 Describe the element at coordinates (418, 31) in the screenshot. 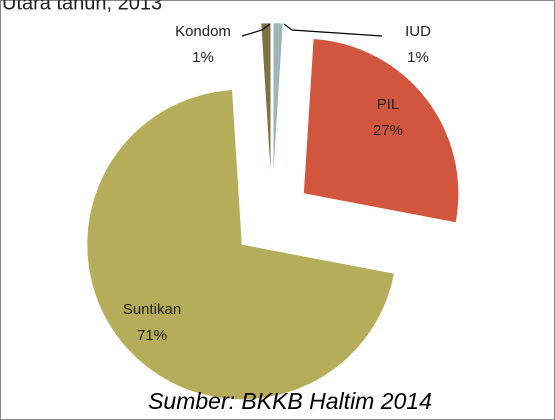

I see `slice-label: IUD` at that location.